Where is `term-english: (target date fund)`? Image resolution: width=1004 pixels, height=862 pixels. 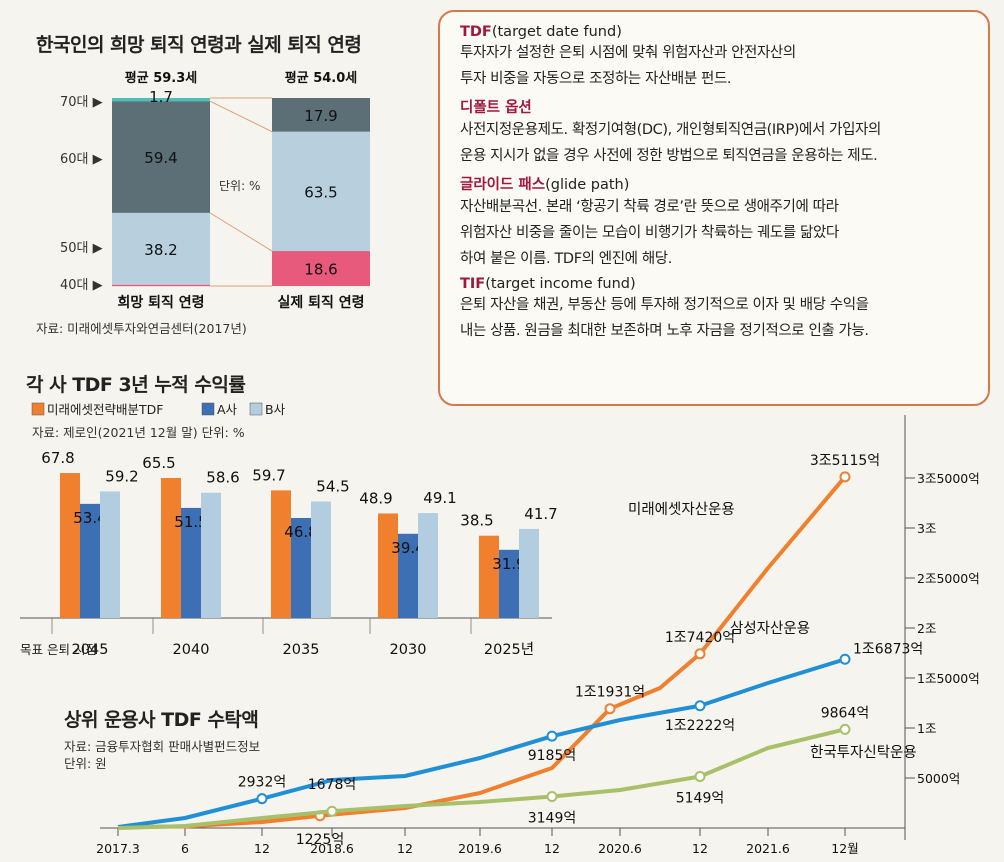 term-english: (target date fund) is located at coordinates (556, 32).